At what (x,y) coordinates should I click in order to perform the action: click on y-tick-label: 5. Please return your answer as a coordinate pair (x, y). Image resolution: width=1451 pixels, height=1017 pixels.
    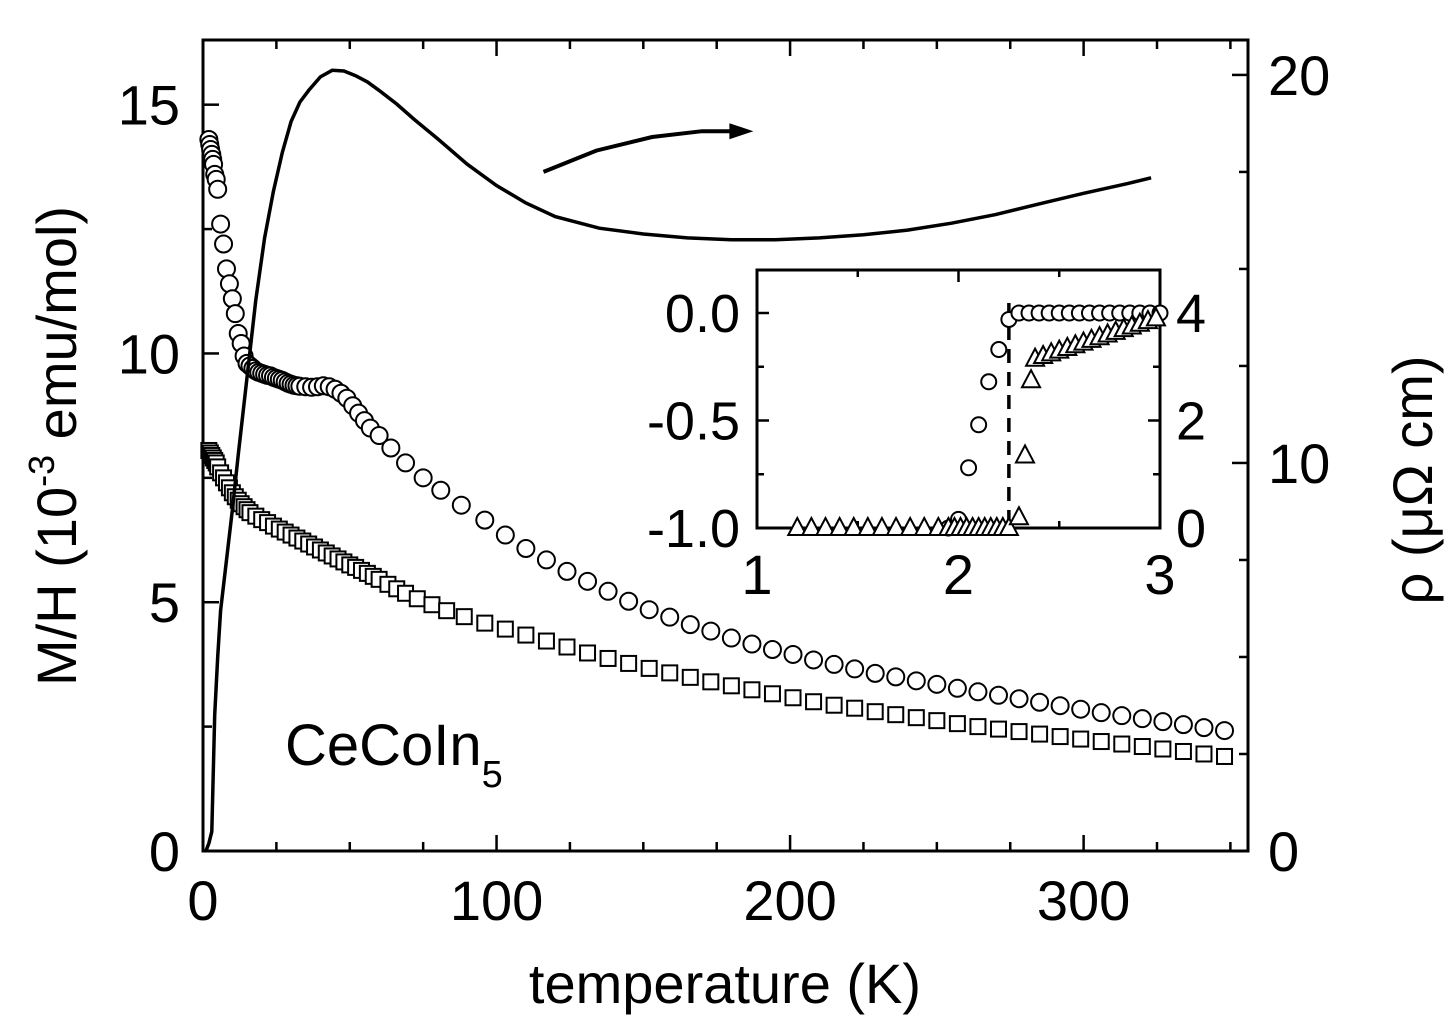
    Looking at the image, I should click on (164, 602).